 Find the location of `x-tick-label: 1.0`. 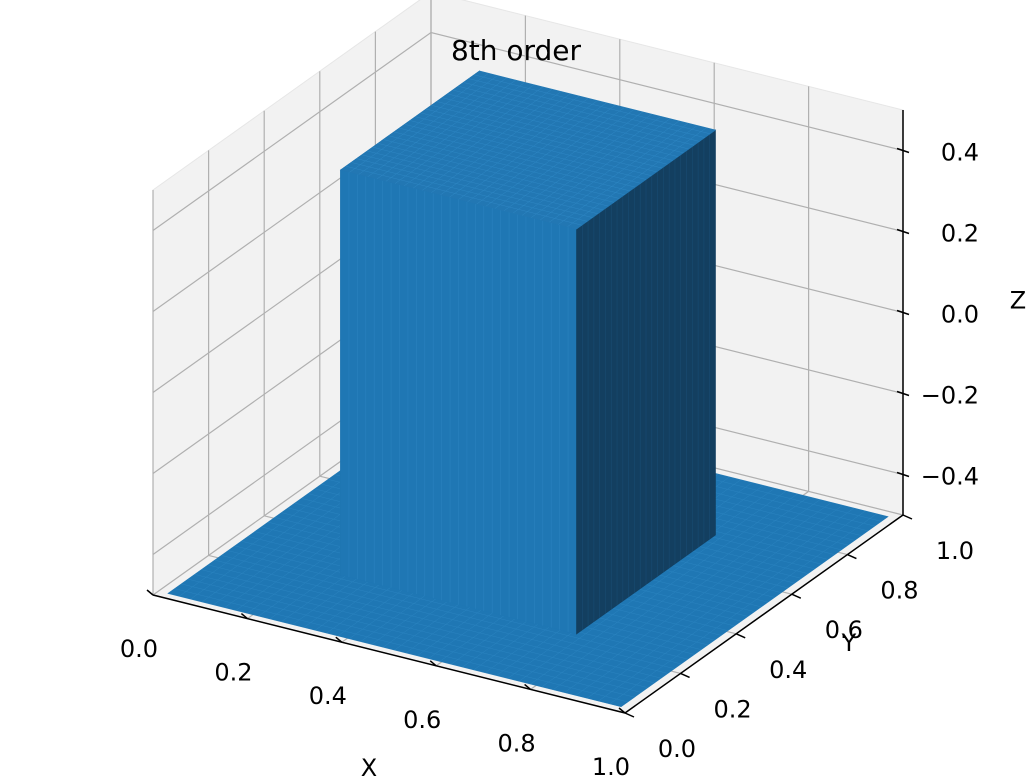

x-tick-label: 1.0 is located at coordinates (611, 766).